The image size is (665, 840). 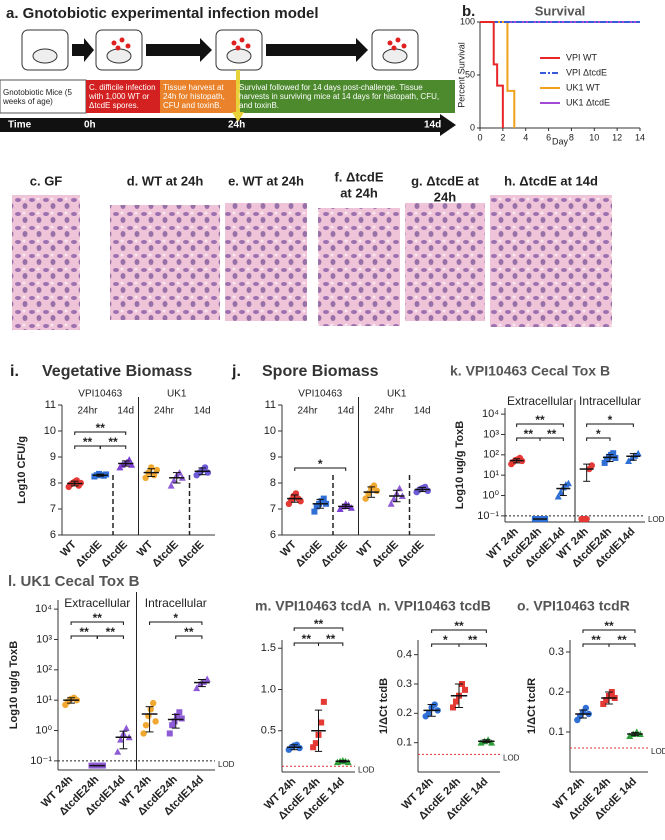 What do you see at coordinates (236, 125) in the screenshot?
I see `timeline-label: 24h` at bounding box center [236, 125].